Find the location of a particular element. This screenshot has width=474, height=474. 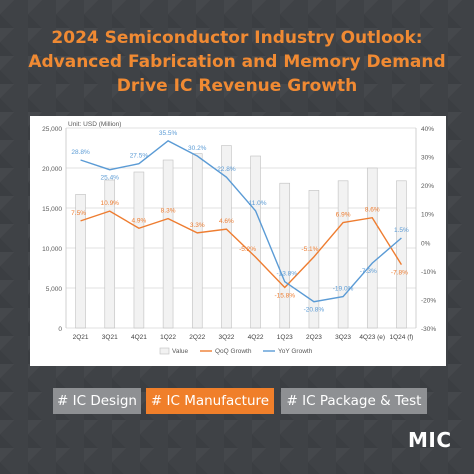

y-tick-label: 10,000 is located at coordinates (52, 249).